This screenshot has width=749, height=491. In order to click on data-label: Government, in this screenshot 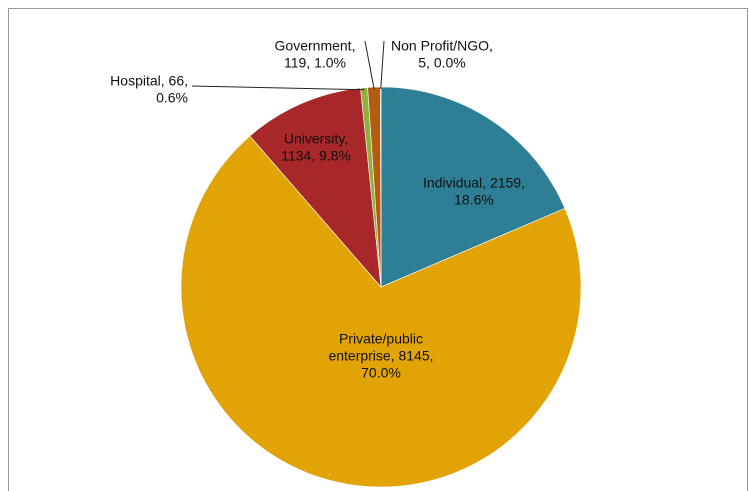, I will do `click(315, 46)`.